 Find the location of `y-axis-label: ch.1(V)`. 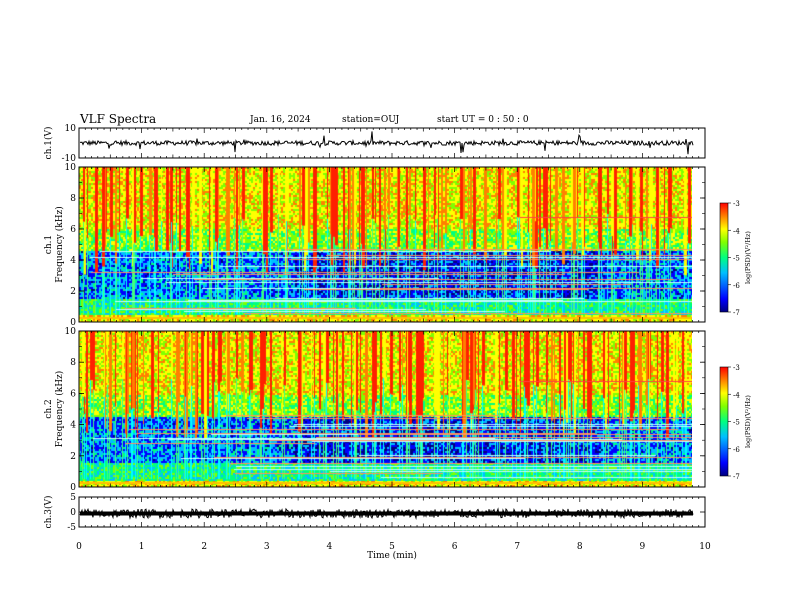

y-axis-label: ch.1(V) is located at coordinates (48, 143).